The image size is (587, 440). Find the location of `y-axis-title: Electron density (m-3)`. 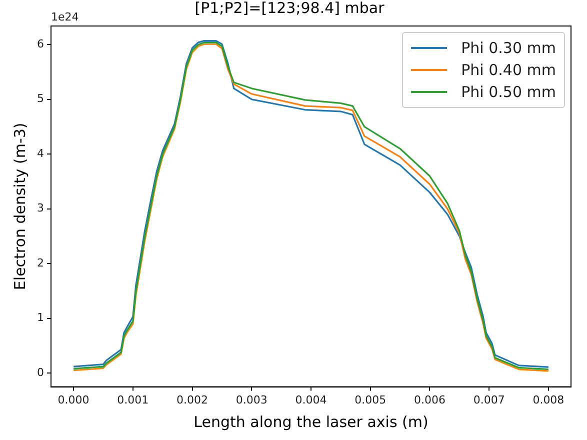

y-axis-title: Electron density (m-3) is located at coordinates (19, 206).